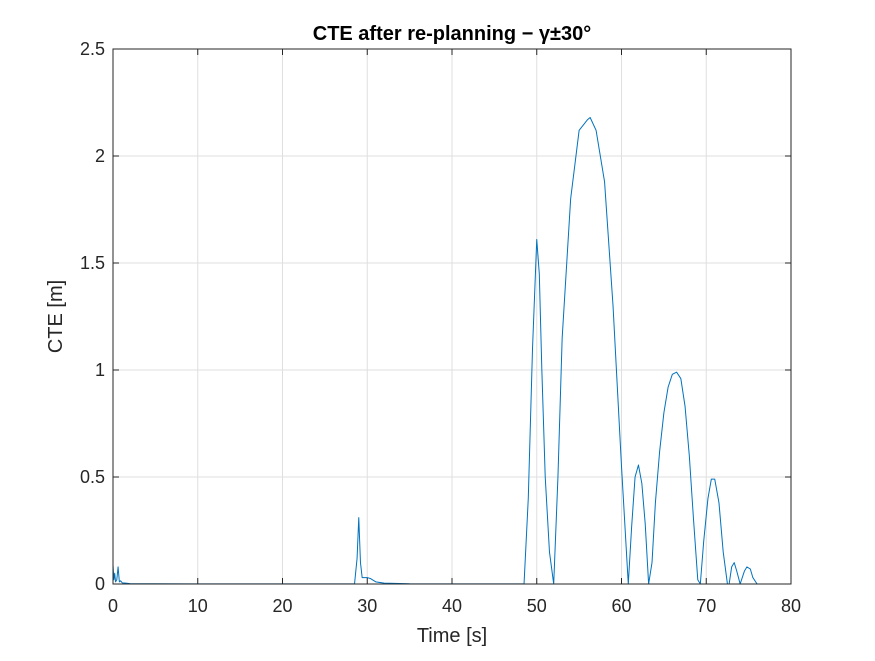 This screenshot has height=661, width=875. Describe the element at coordinates (537, 606) in the screenshot. I see `x-tick-label: 50` at that location.